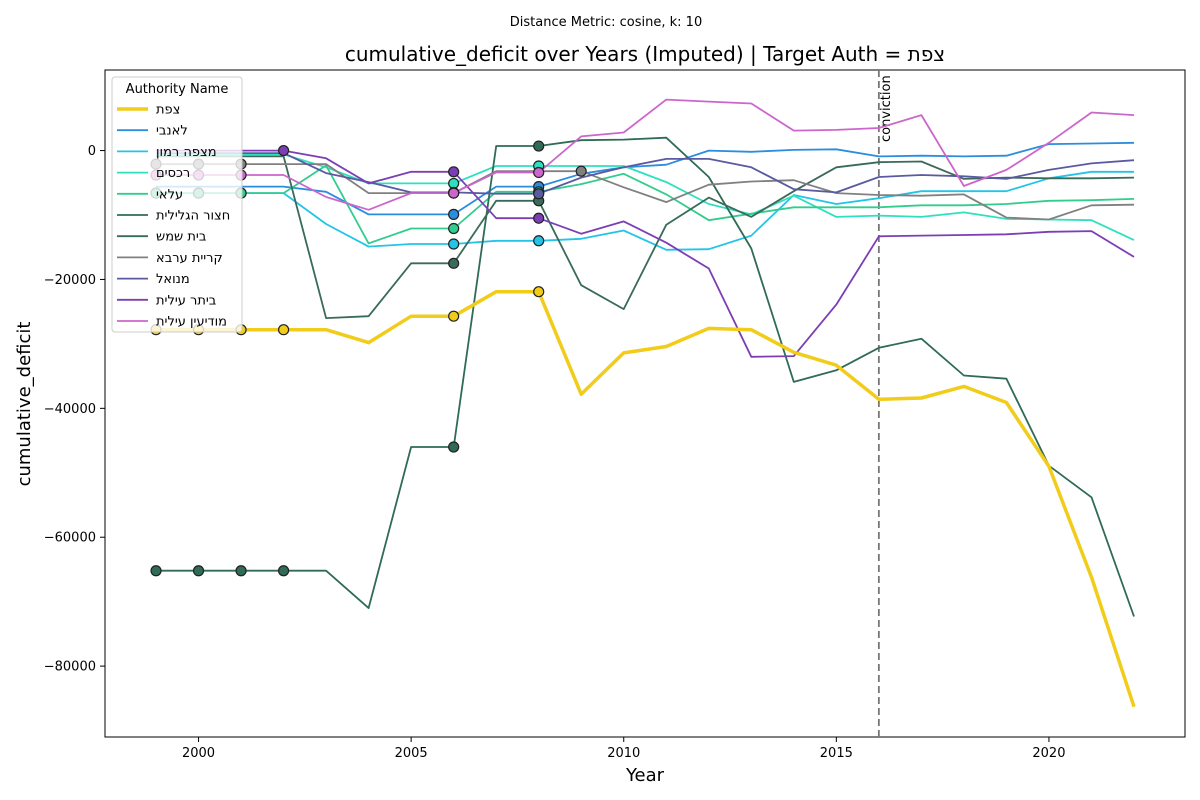 This screenshot has width=1200, height=800. Describe the element at coordinates (198, 753) in the screenshot. I see `x-tick-label: 2000` at that location.